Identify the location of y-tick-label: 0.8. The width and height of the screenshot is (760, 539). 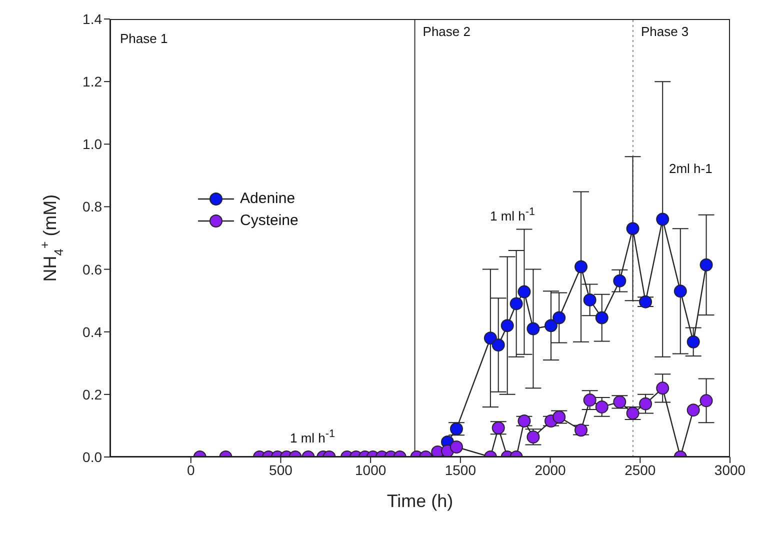
(92, 206).